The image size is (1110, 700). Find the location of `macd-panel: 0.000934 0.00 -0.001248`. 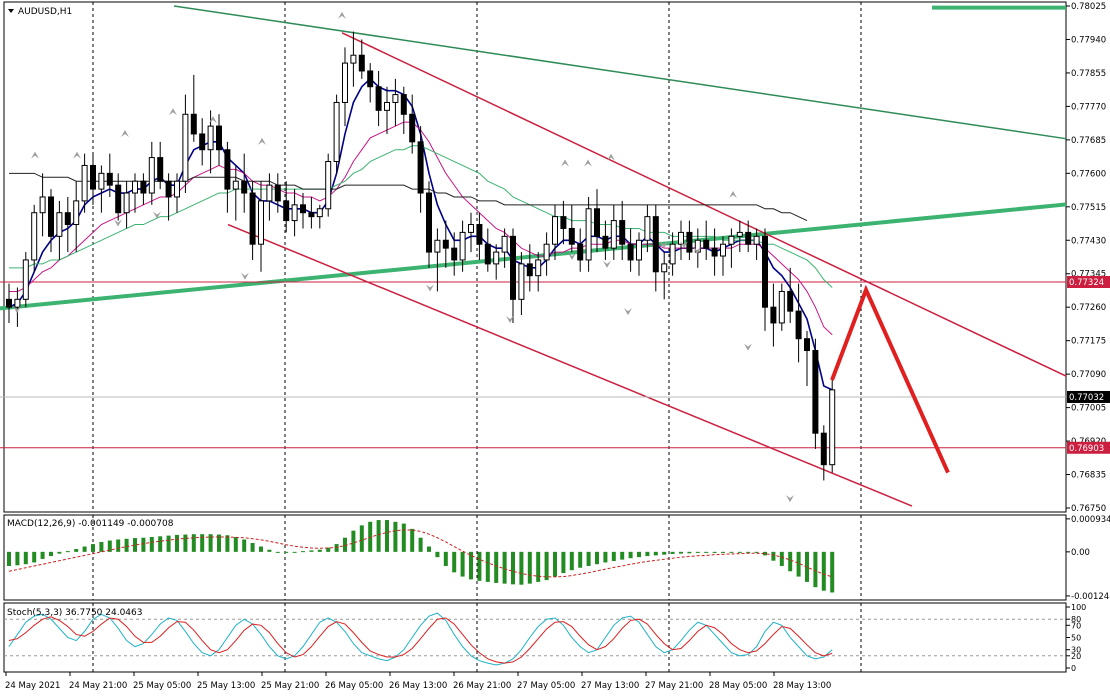

macd-panel: 0.000934 0.00 -0.001248 is located at coordinates (556, 558).